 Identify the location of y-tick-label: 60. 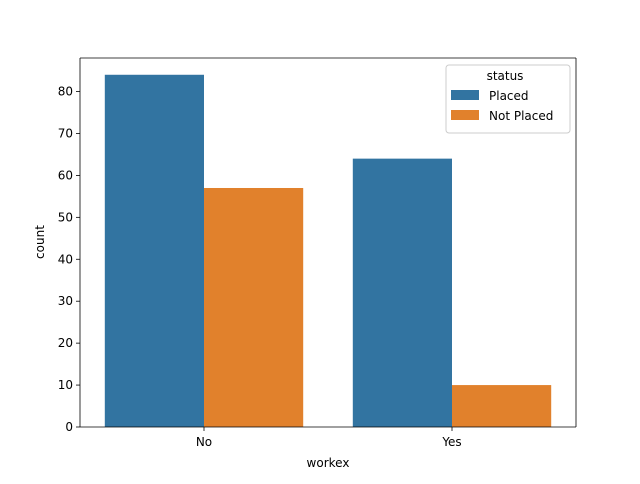
(65, 175).